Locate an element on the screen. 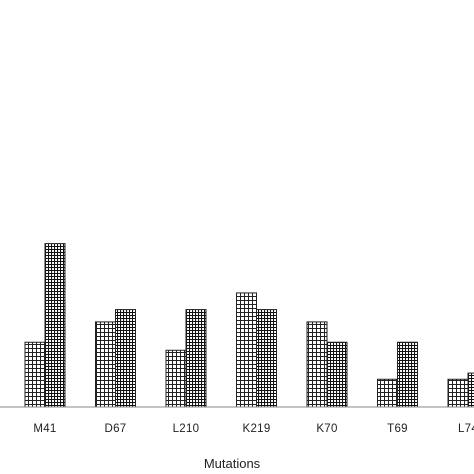 This screenshot has height=474, width=474. x-tick-label-d67: D67 is located at coordinates (116, 429).